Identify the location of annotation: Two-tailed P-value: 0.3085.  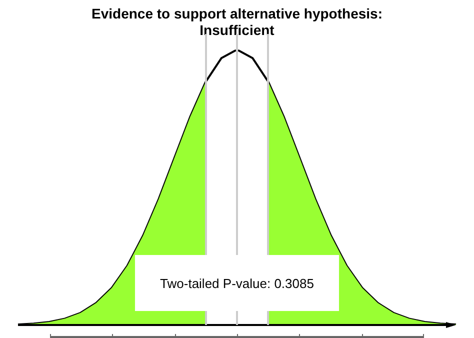
(237, 283).